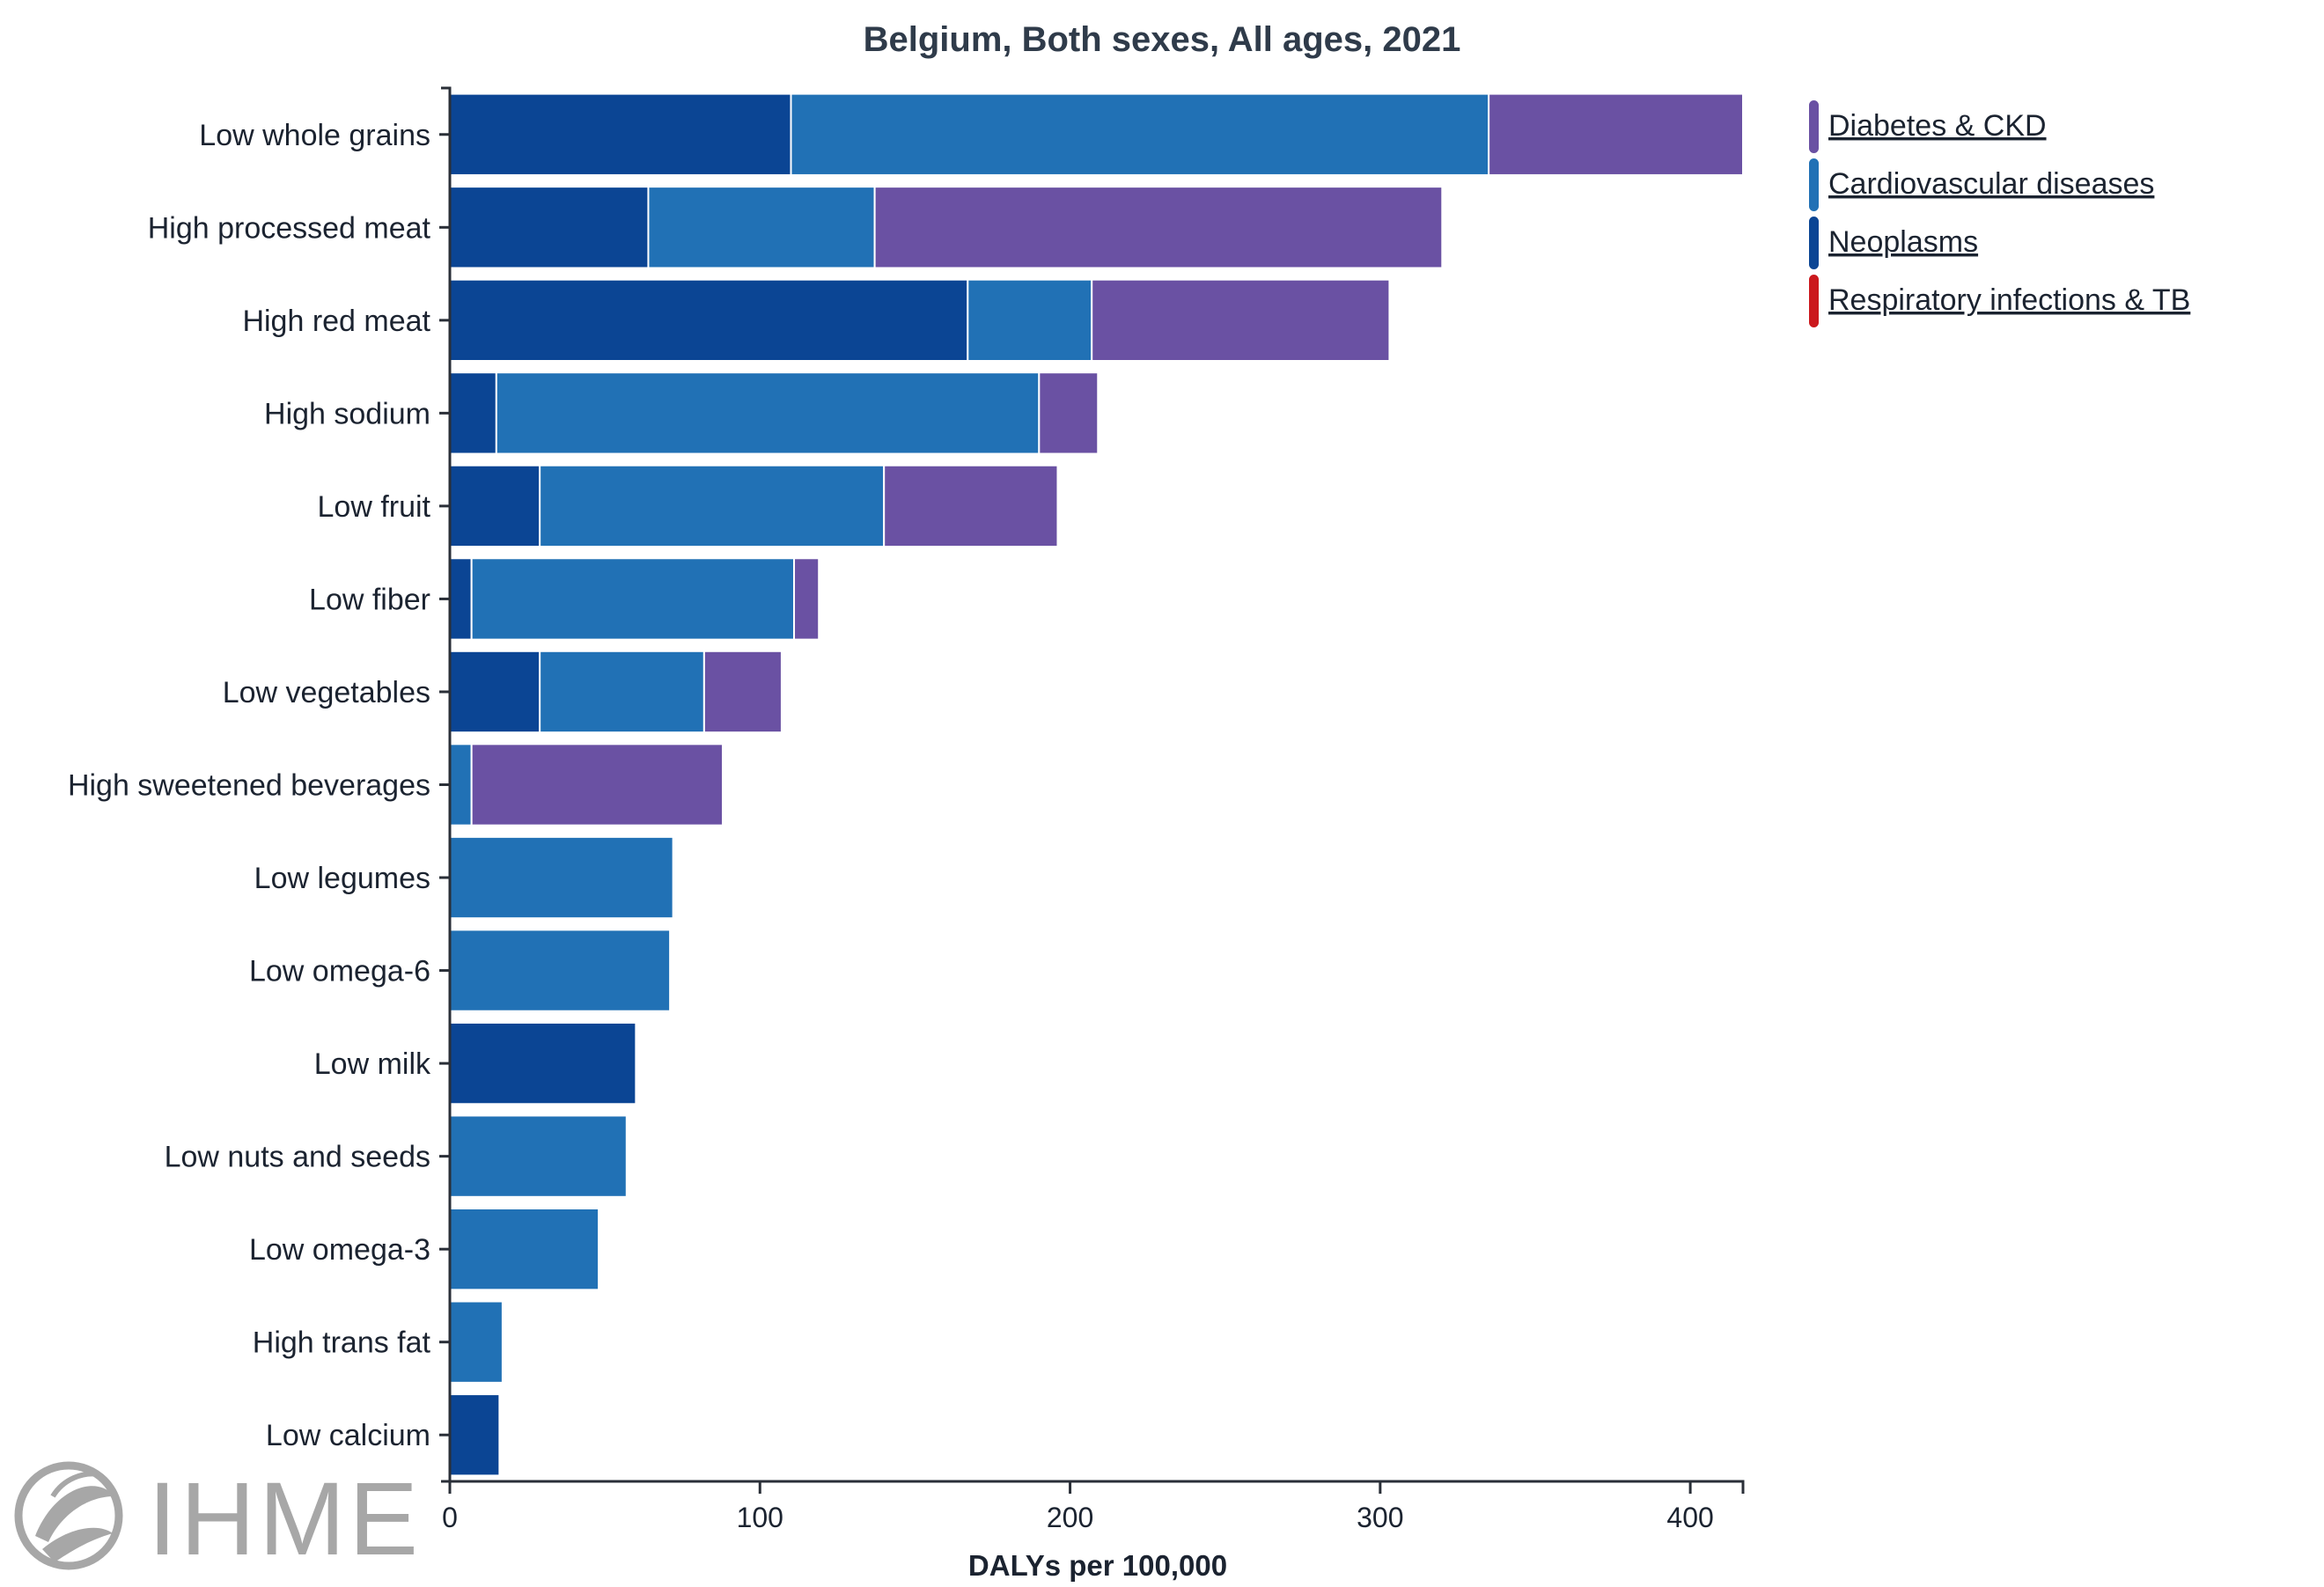  What do you see at coordinates (806, 599) in the screenshot?
I see `bar-low-fiber-diabetes-and-ckd` at bounding box center [806, 599].